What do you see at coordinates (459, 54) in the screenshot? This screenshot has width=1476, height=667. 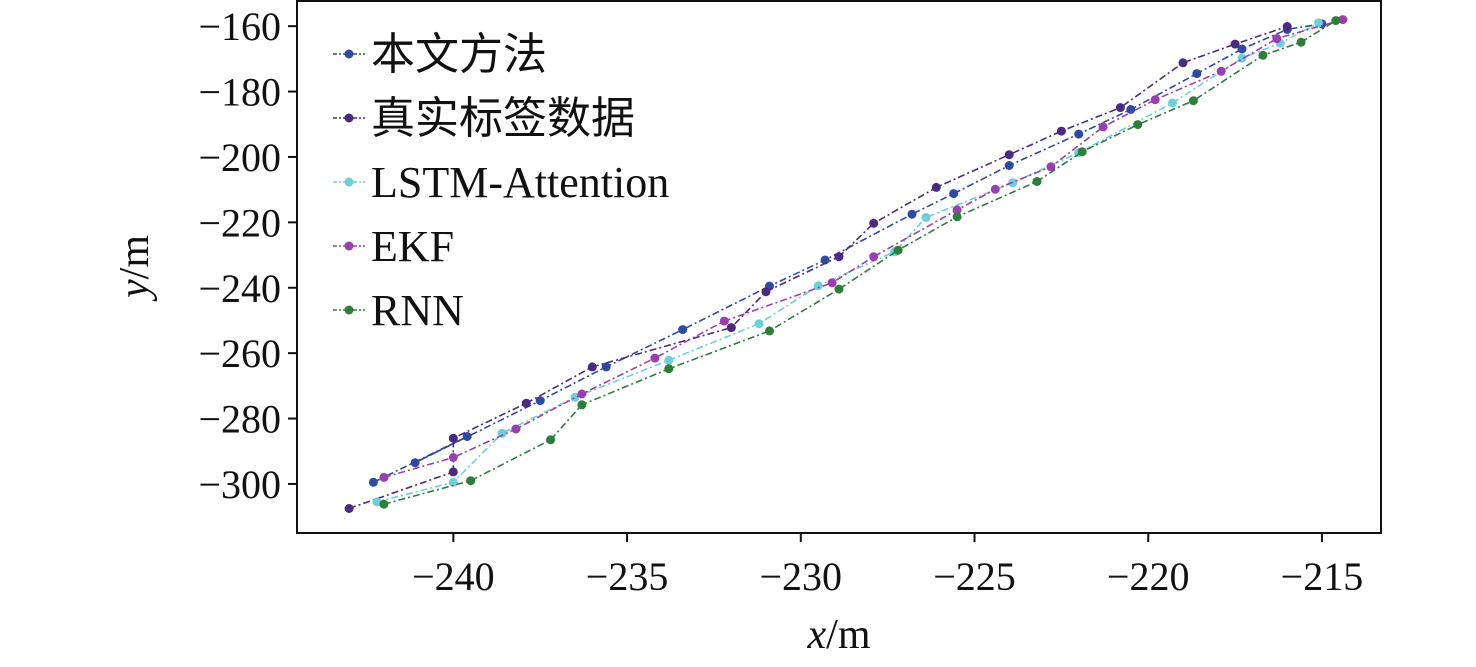 I see `legend-label: 本文方法` at bounding box center [459, 54].